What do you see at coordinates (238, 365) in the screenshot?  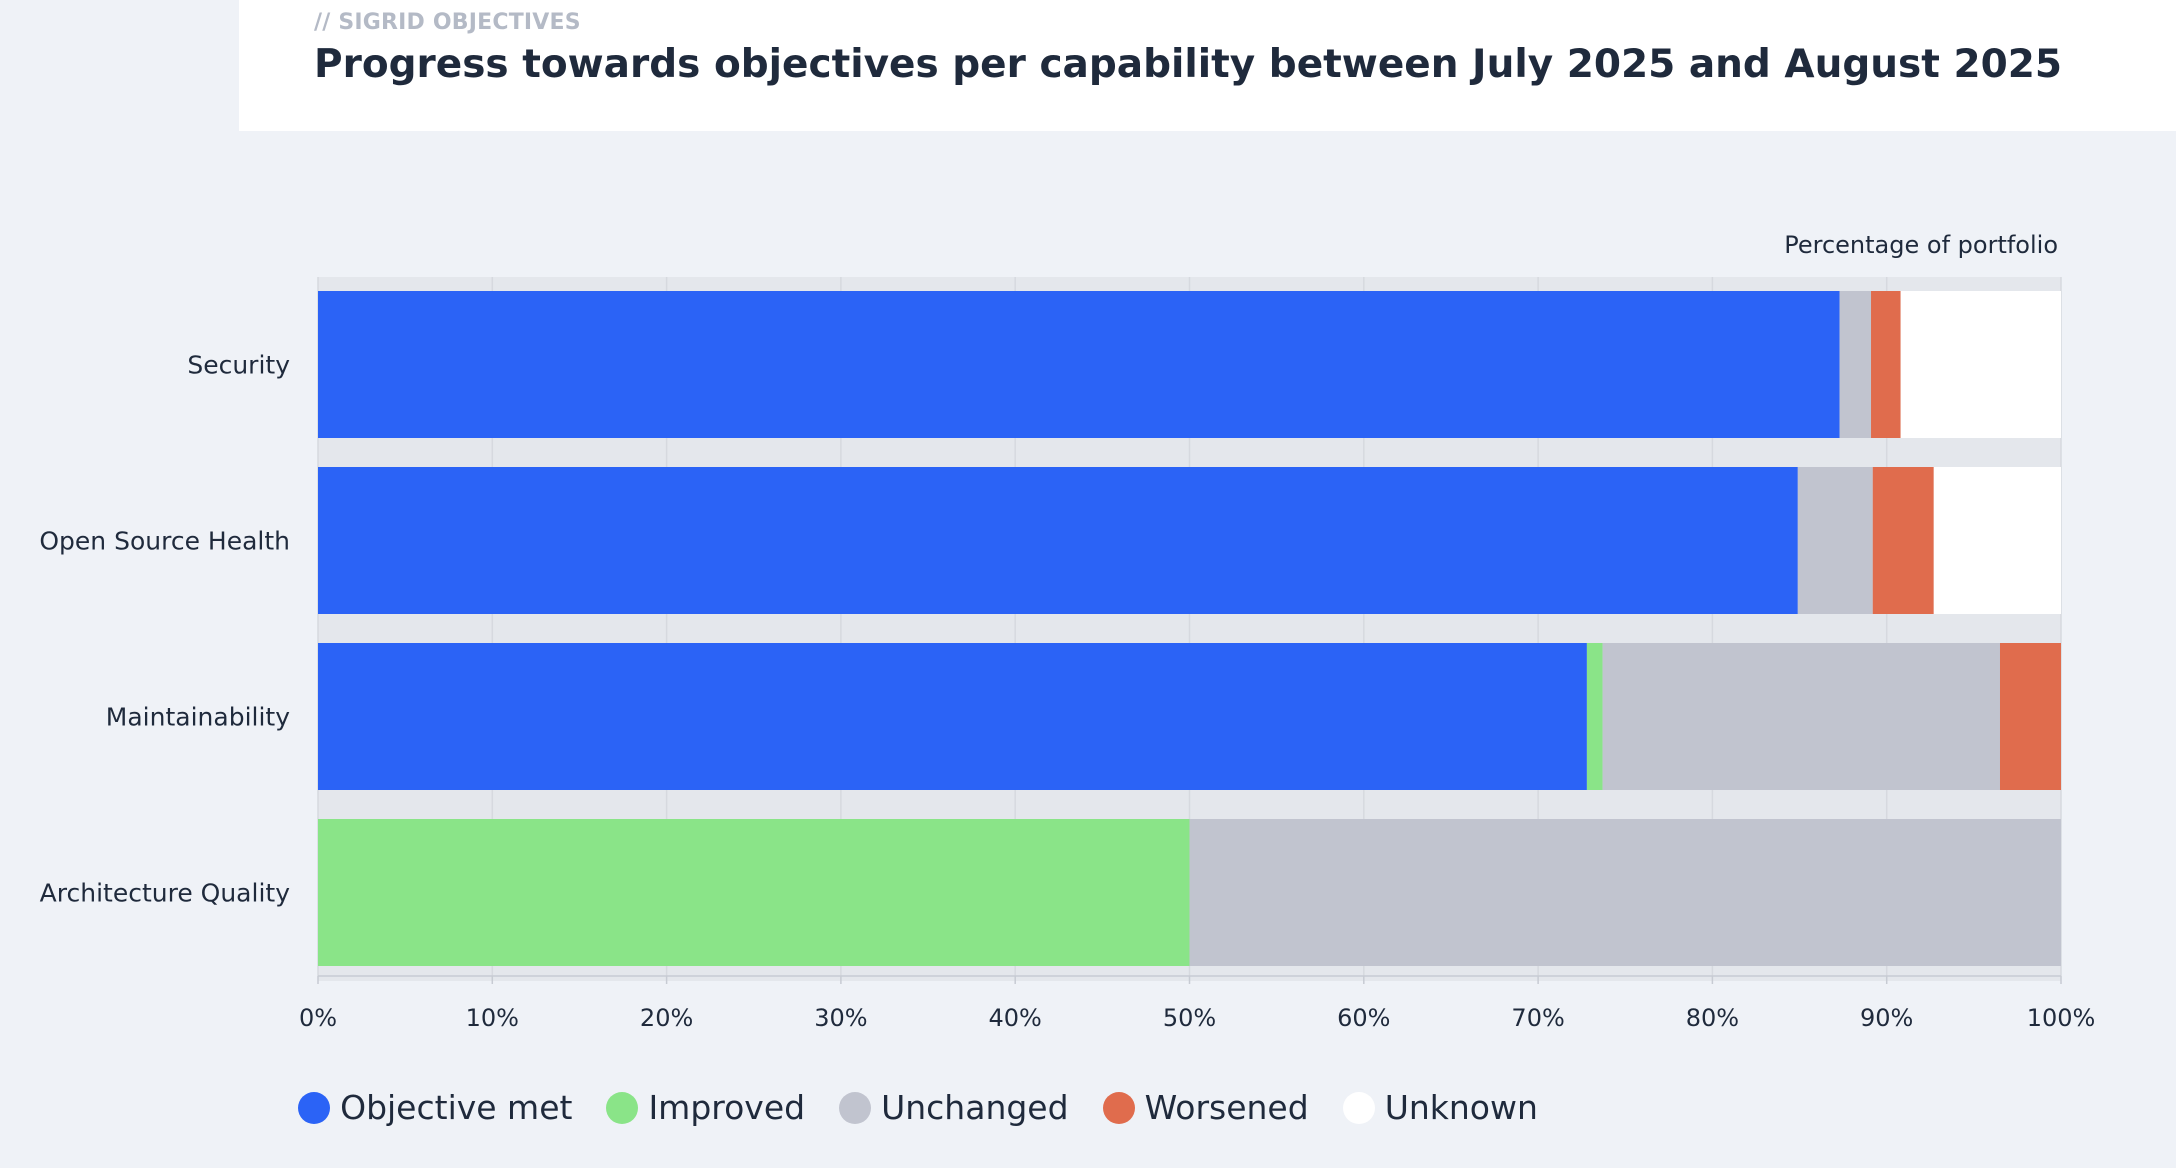 I see `category-label: Security` at bounding box center [238, 365].